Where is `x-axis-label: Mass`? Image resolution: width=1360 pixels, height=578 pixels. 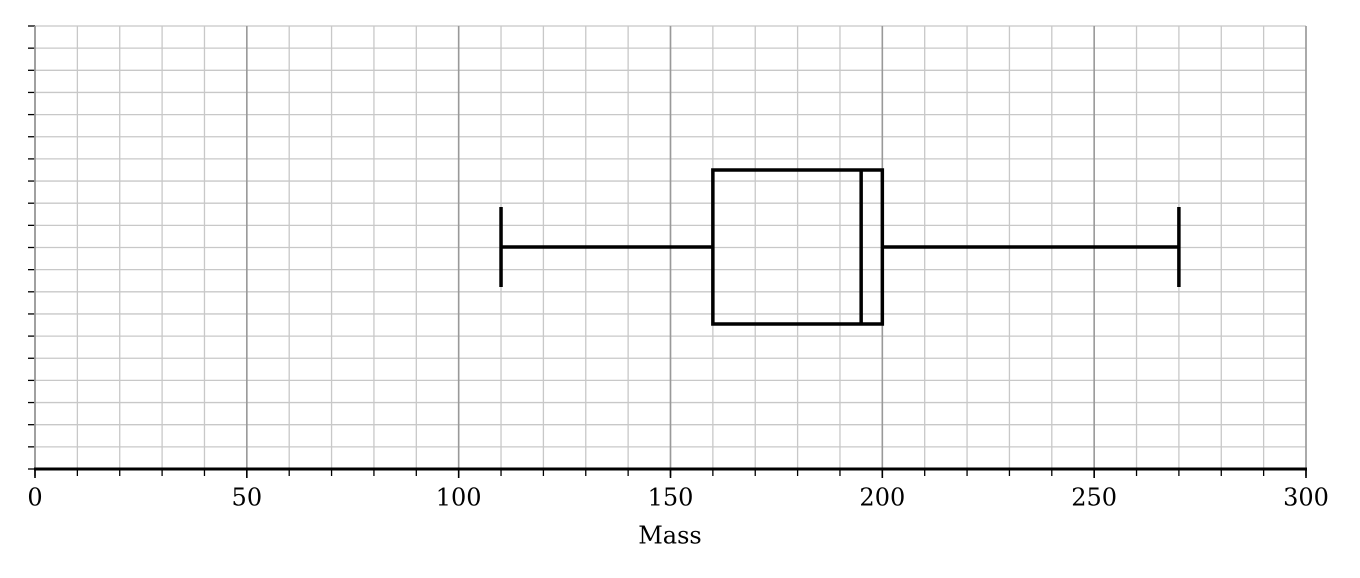
x-axis-label: Mass is located at coordinates (670, 536).